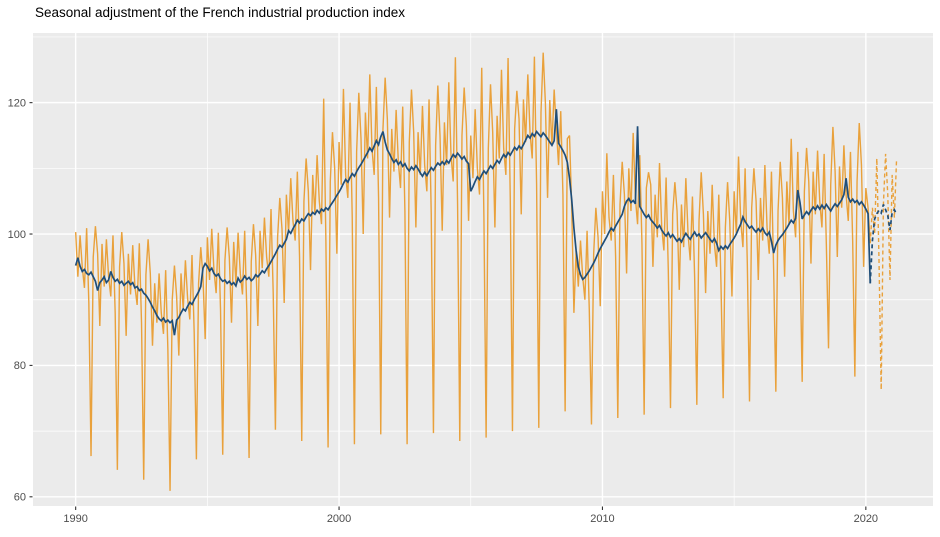 Image resolution: width=940 pixels, height=537 pixels. What do you see at coordinates (883, 244) in the screenshot?
I see `series-seasonally-adjusted-forecast-line` at bounding box center [883, 244].